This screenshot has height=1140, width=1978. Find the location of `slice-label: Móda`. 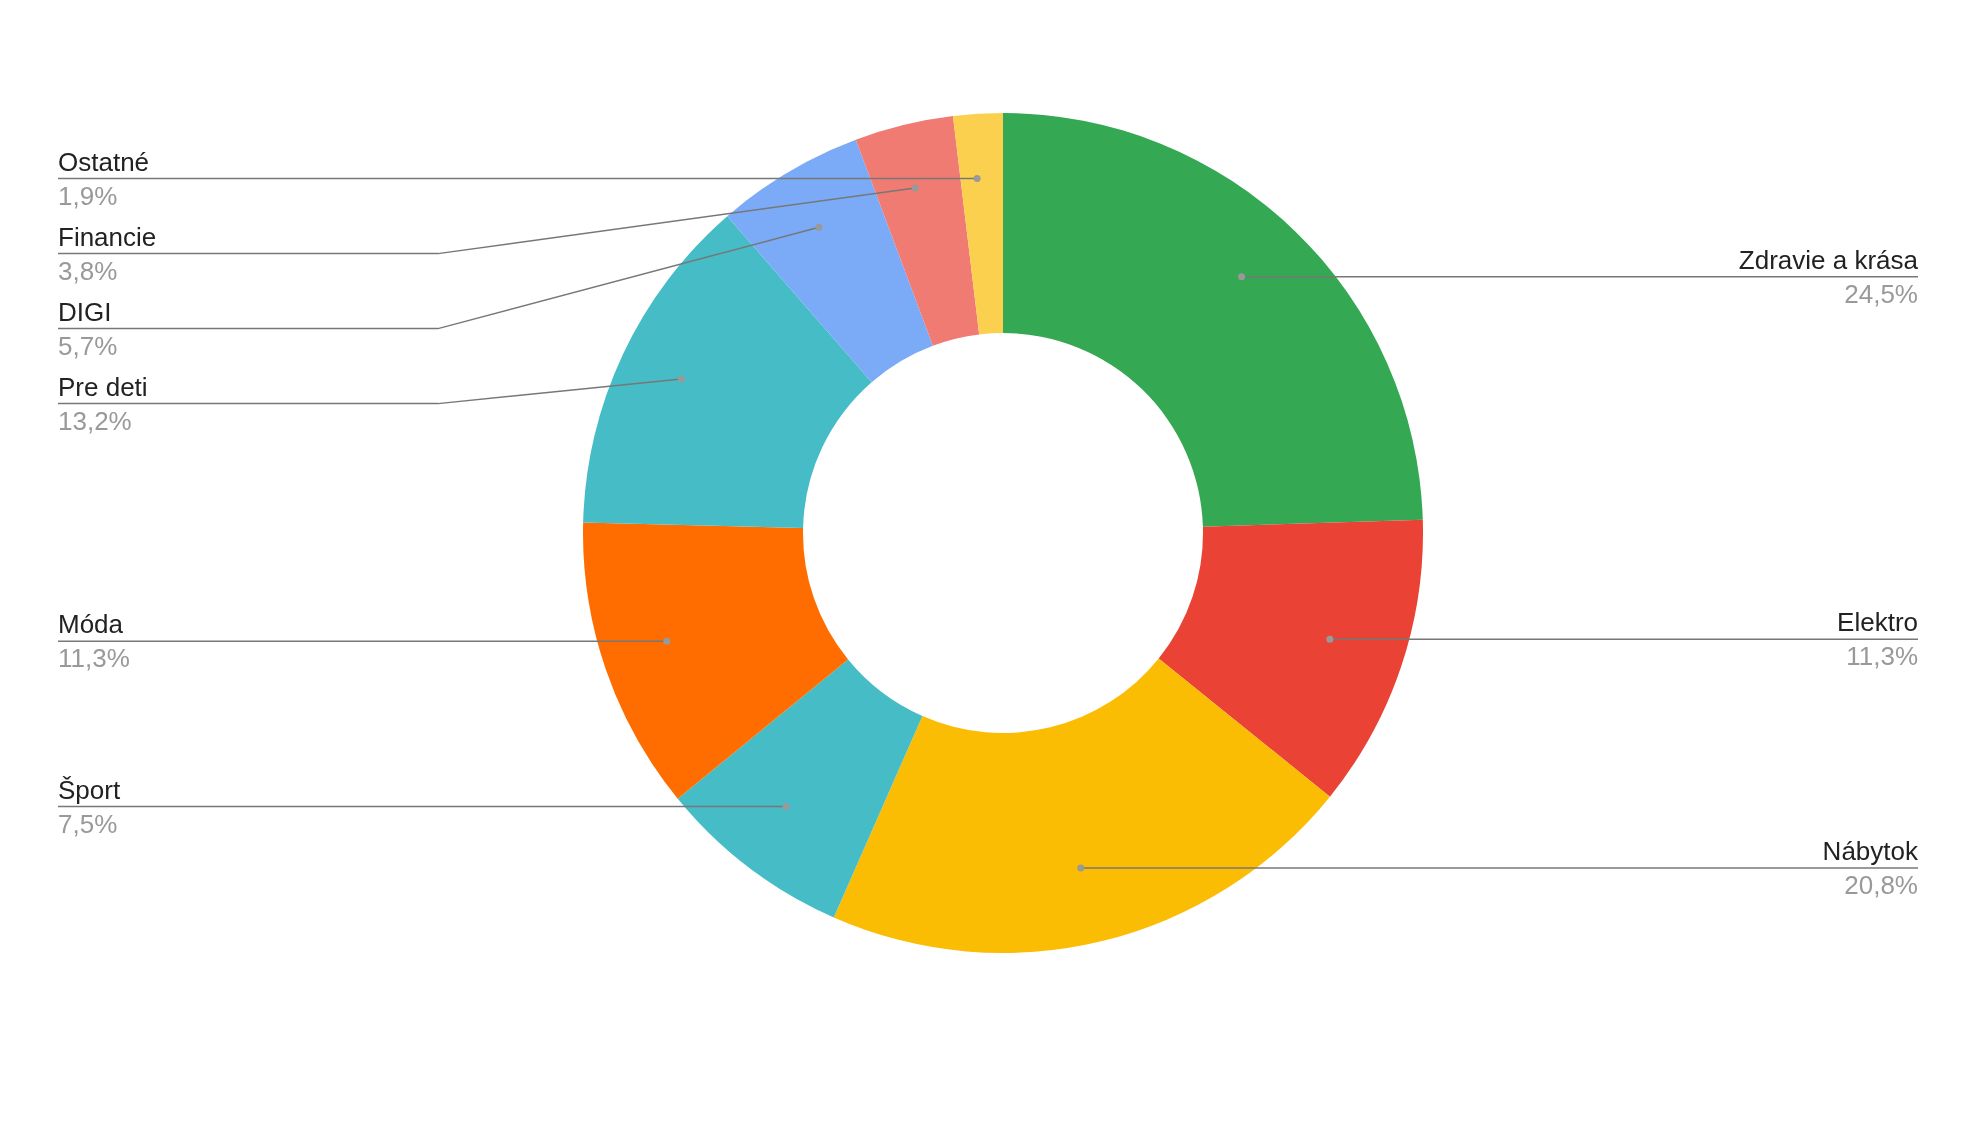

slice-label: Móda is located at coordinates (91, 624).